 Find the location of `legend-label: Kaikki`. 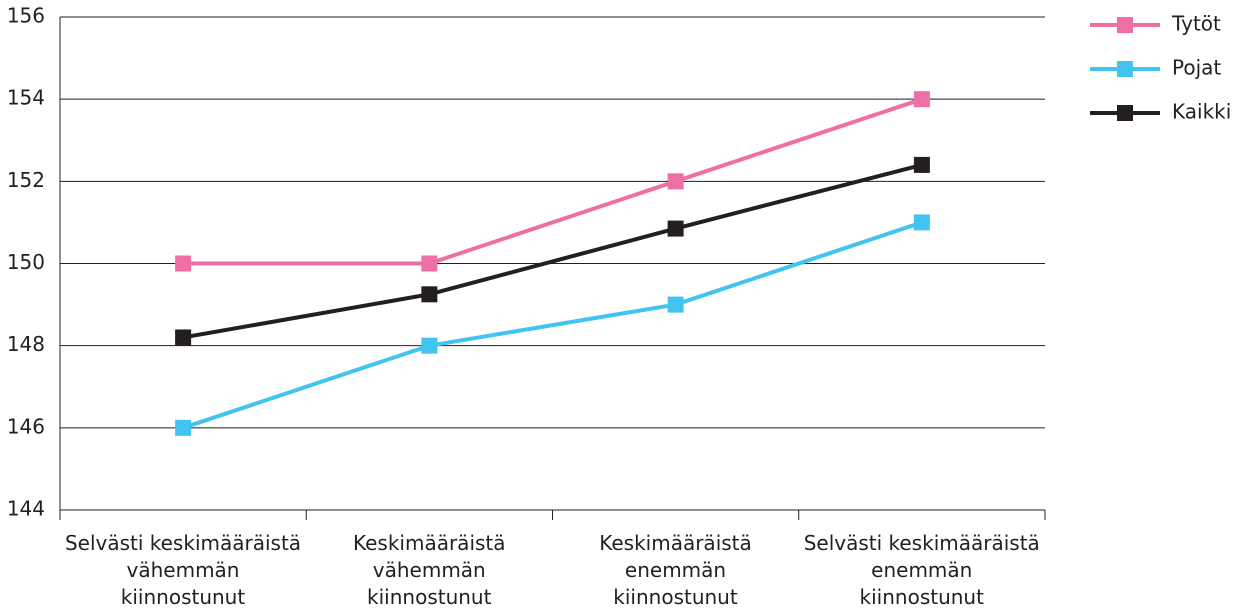

legend-label: Kaikki is located at coordinates (1201, 112).